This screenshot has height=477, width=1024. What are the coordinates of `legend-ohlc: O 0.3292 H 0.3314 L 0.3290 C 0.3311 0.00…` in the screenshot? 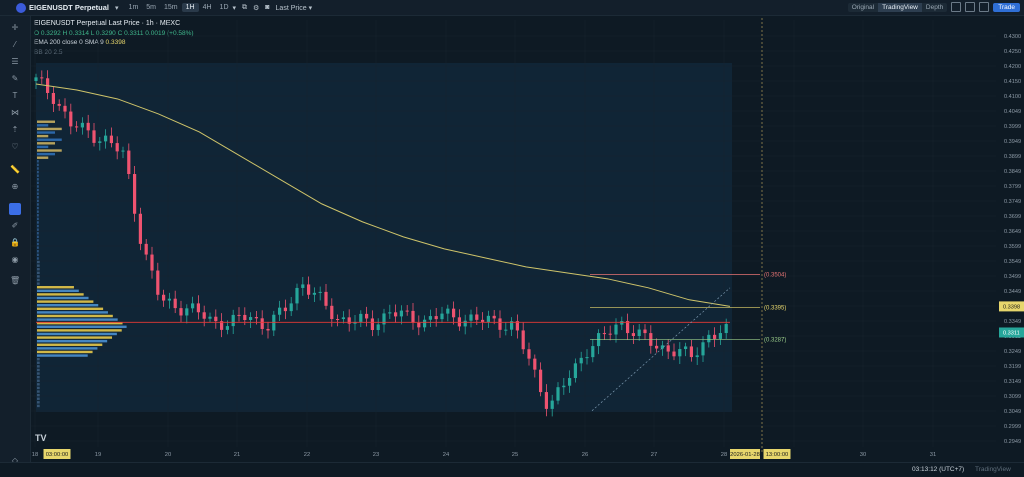 It's located at (114, 33).